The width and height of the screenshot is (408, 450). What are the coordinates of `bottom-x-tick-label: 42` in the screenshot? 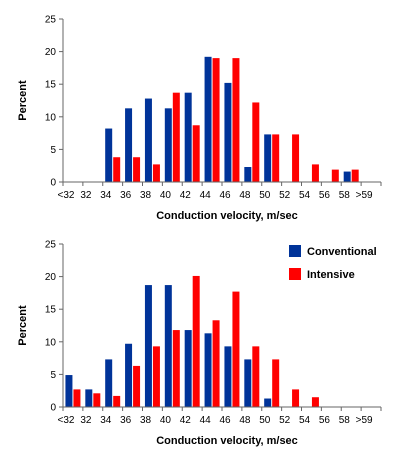 It's located at (186, 420).